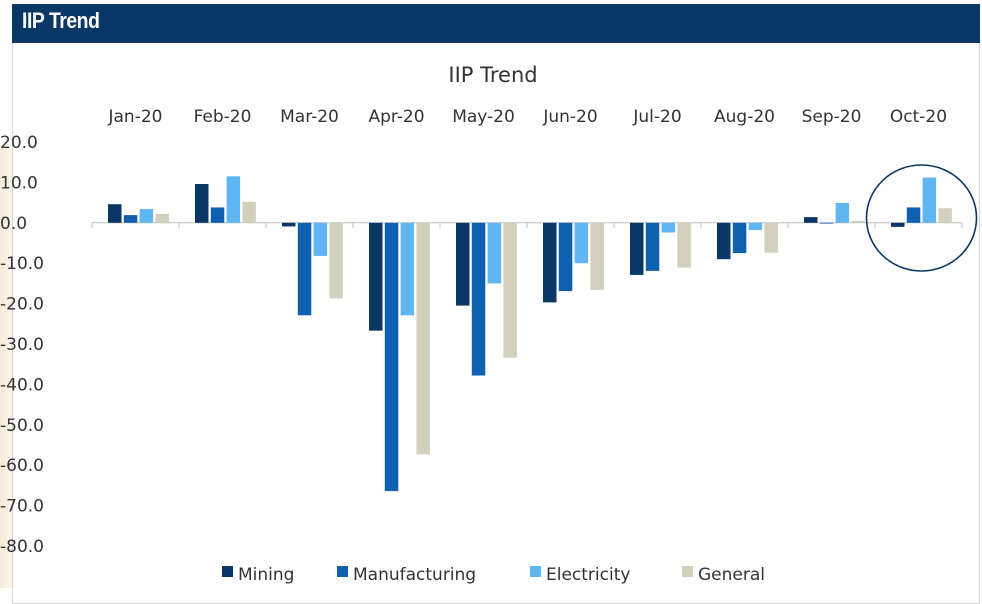 This screenshot has width=982, height=604. I want to click on y-tick-label: -60.0, so click(22, 466).